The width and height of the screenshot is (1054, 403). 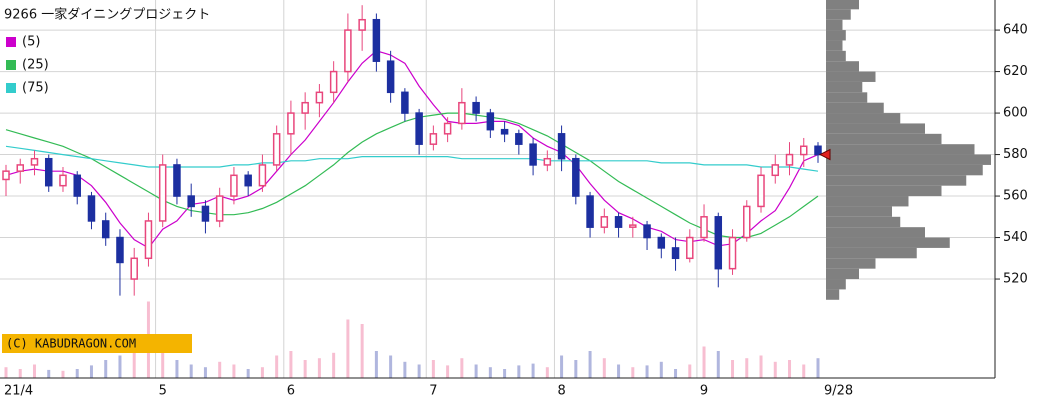 I want to click on legend-label: (5), so click(x=31, y=42).